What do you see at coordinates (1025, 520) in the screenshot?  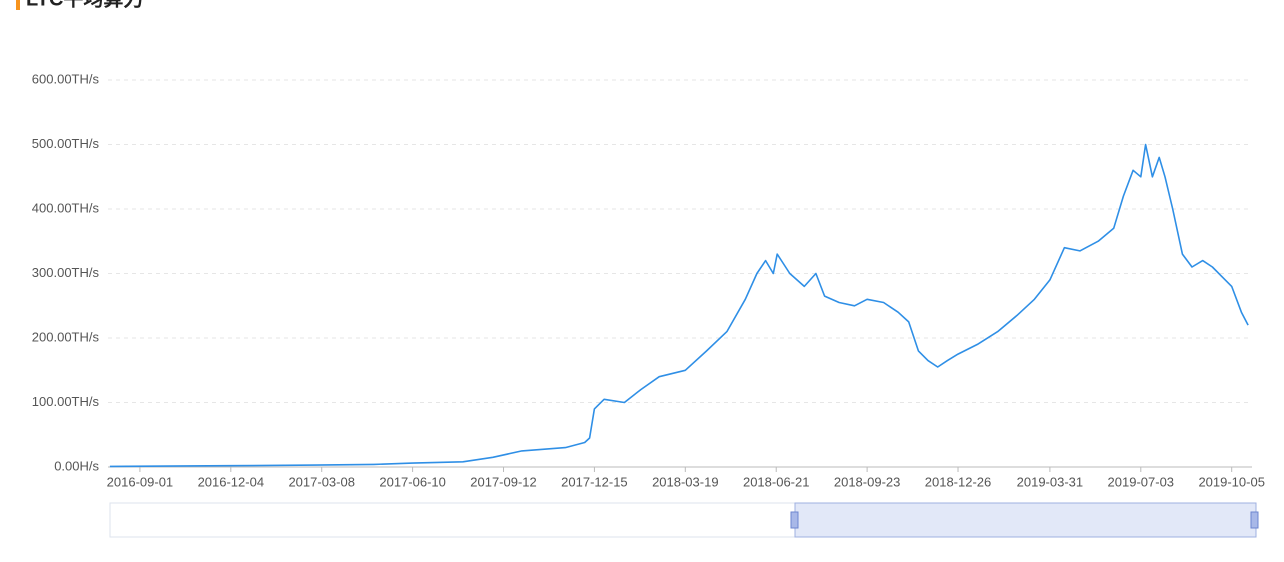 I see `zoom-window` at bounding box center [1025, 520].